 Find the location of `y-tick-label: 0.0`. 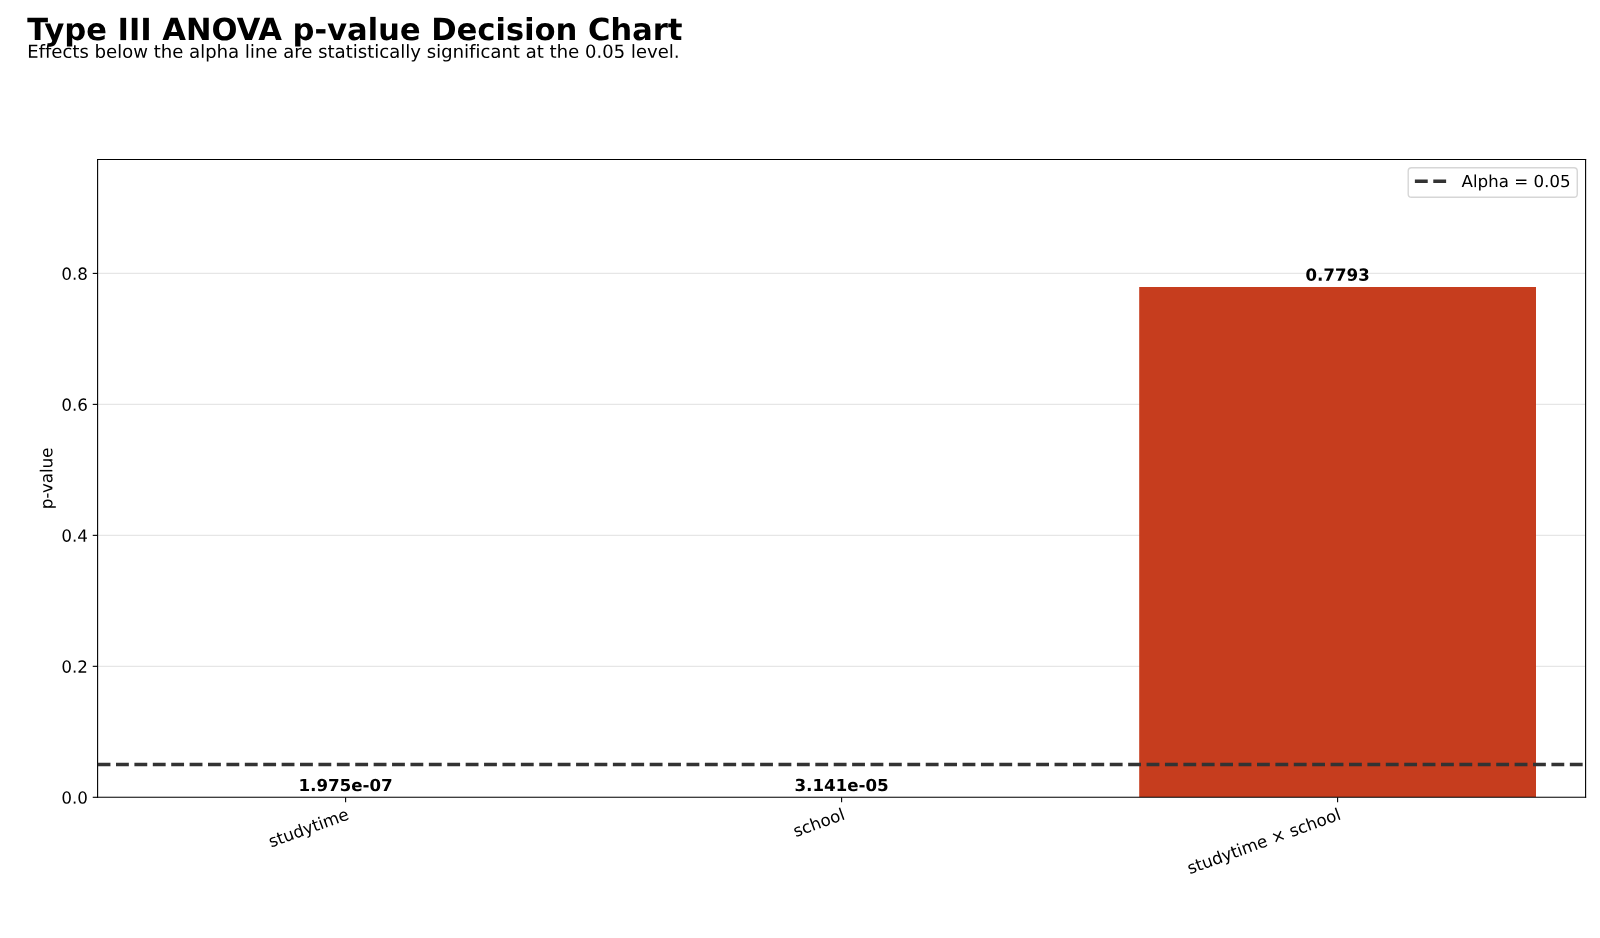

y-tick-label: 0.0 is located at coordinates (74, 797).